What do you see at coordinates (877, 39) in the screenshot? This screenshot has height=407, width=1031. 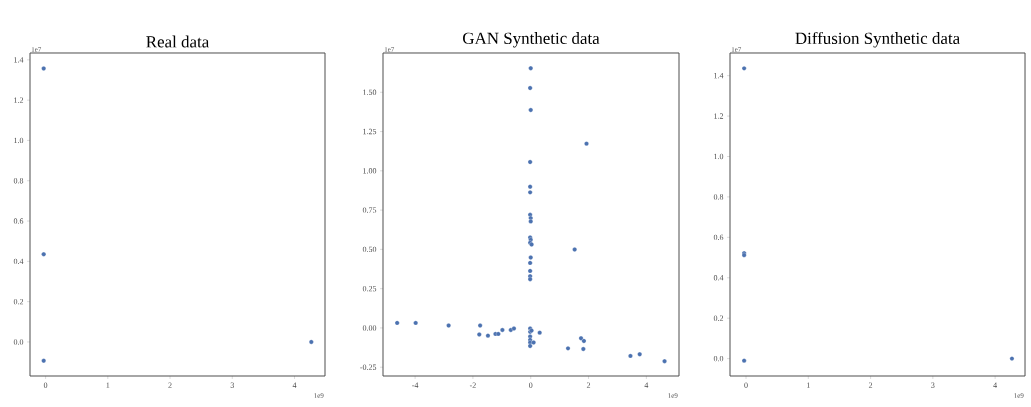 I see `chart-title: Diffusion Synthetic data` at bounding box center [877, 39].